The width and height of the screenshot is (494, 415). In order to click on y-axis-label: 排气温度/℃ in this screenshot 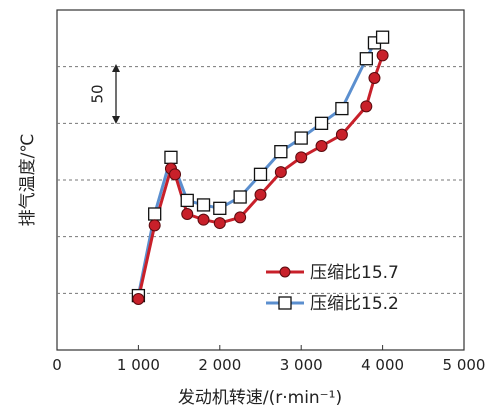, I will do `click(28, 180)`.